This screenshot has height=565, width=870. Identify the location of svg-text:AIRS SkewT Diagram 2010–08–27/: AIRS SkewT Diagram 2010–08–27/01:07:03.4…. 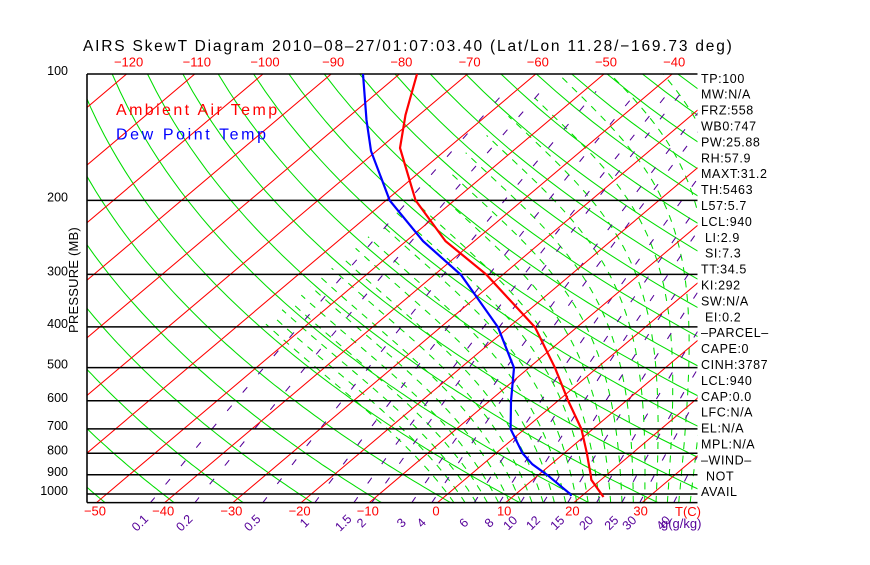
(408, 46).